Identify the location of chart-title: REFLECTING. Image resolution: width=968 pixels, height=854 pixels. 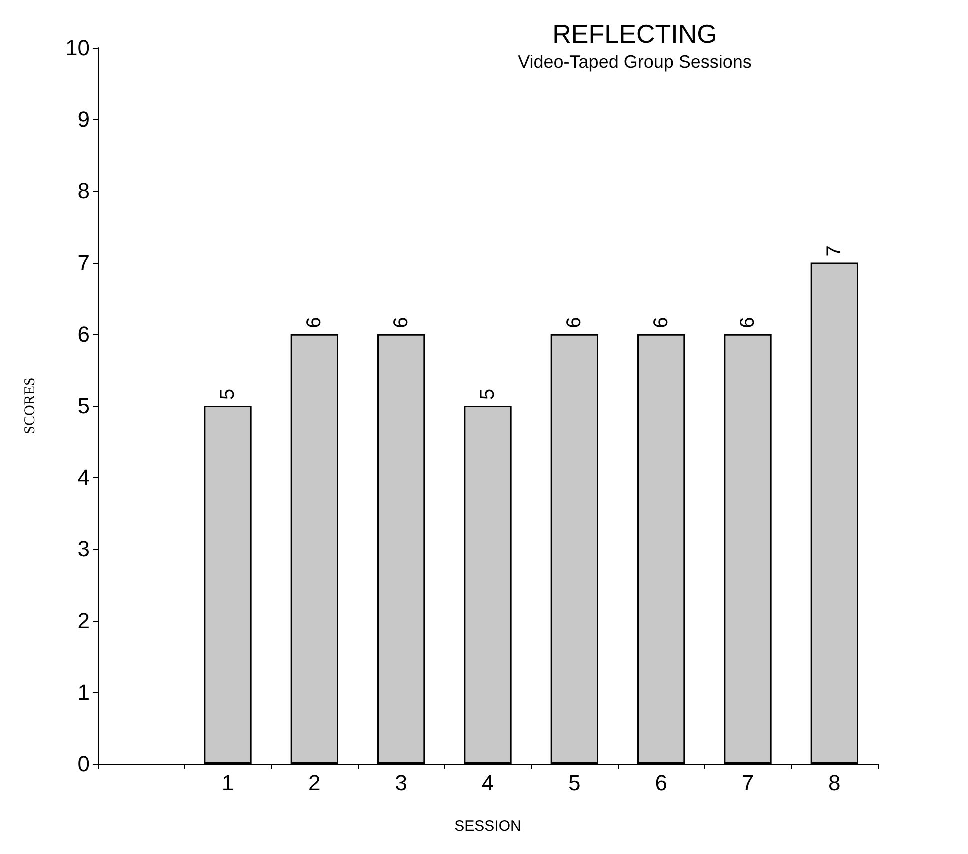
(635, 34).